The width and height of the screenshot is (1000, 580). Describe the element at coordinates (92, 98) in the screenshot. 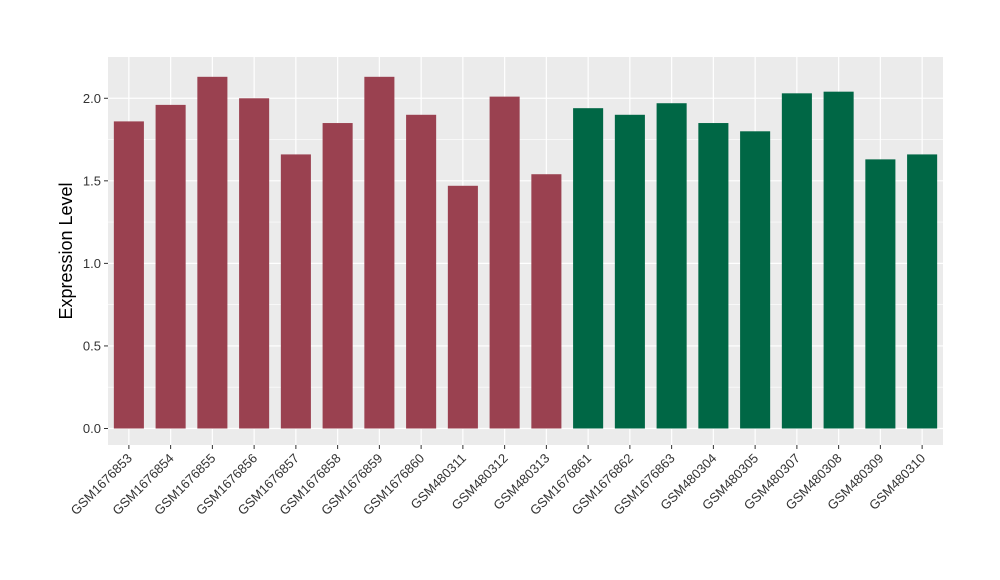

I see `y-tick-label: 2.0` at that location.